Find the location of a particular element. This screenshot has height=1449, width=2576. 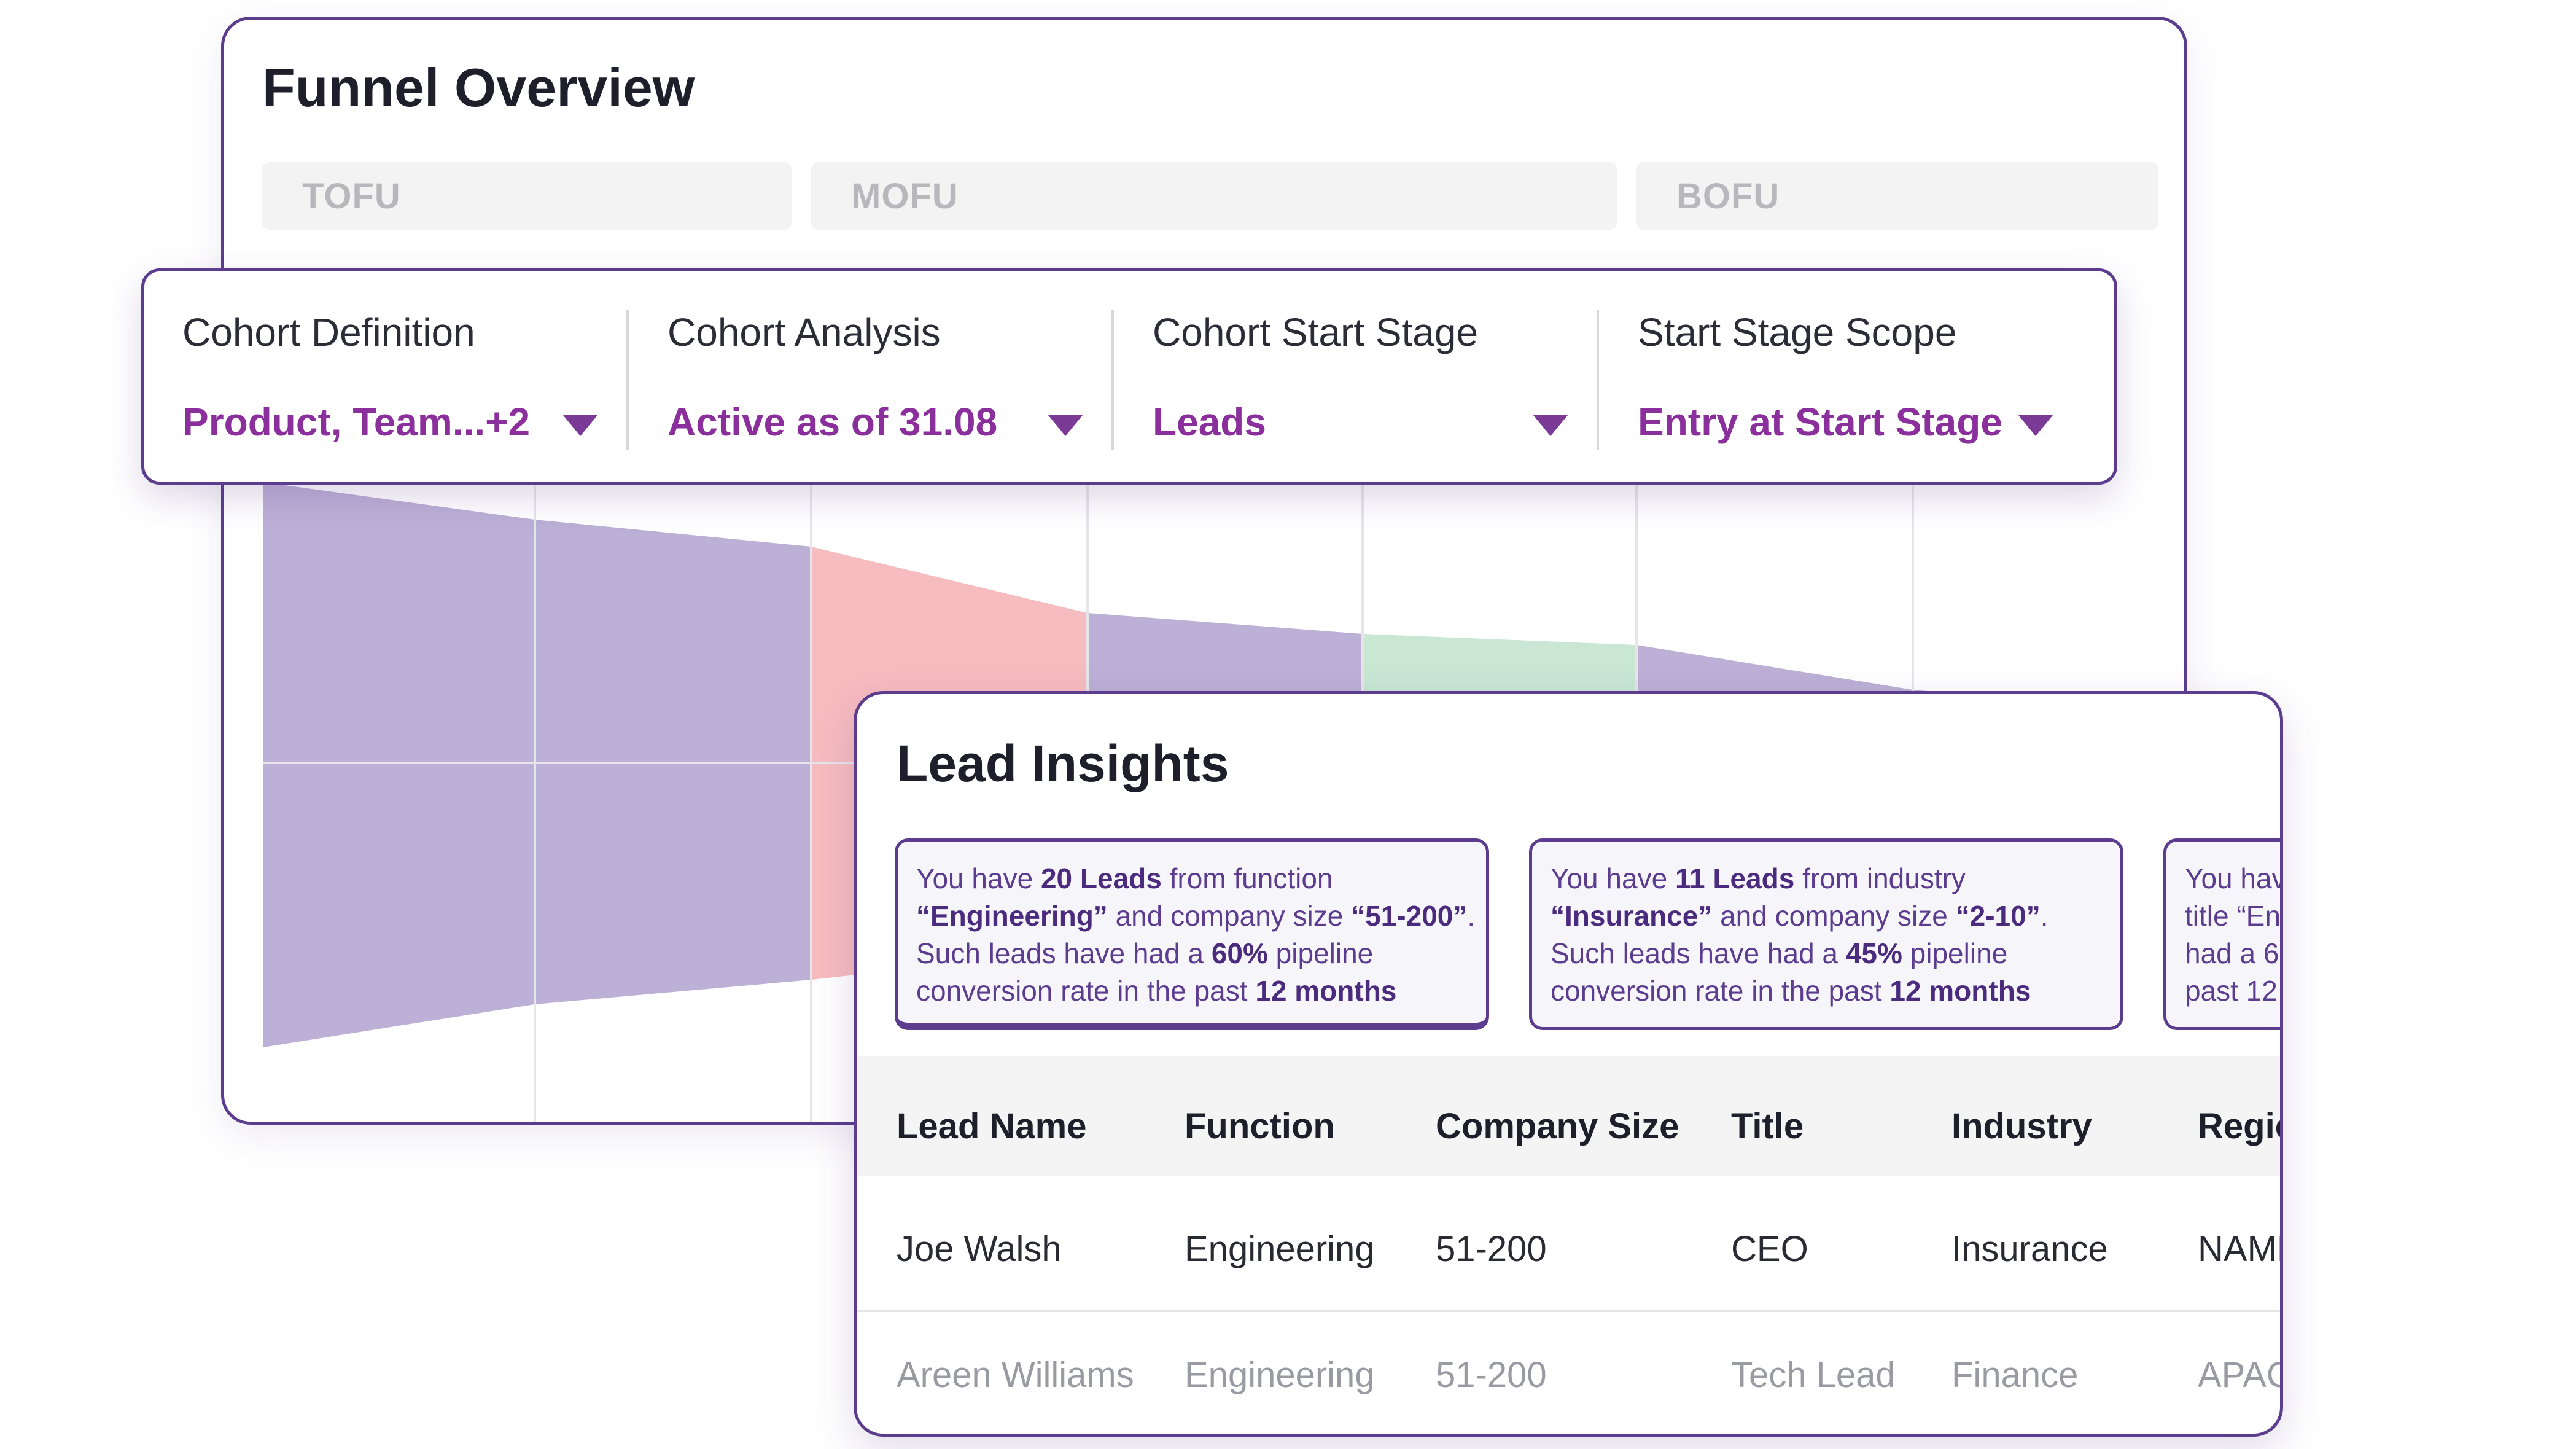

panel-title: Lead Insights is located at coordinates (1063, 763).